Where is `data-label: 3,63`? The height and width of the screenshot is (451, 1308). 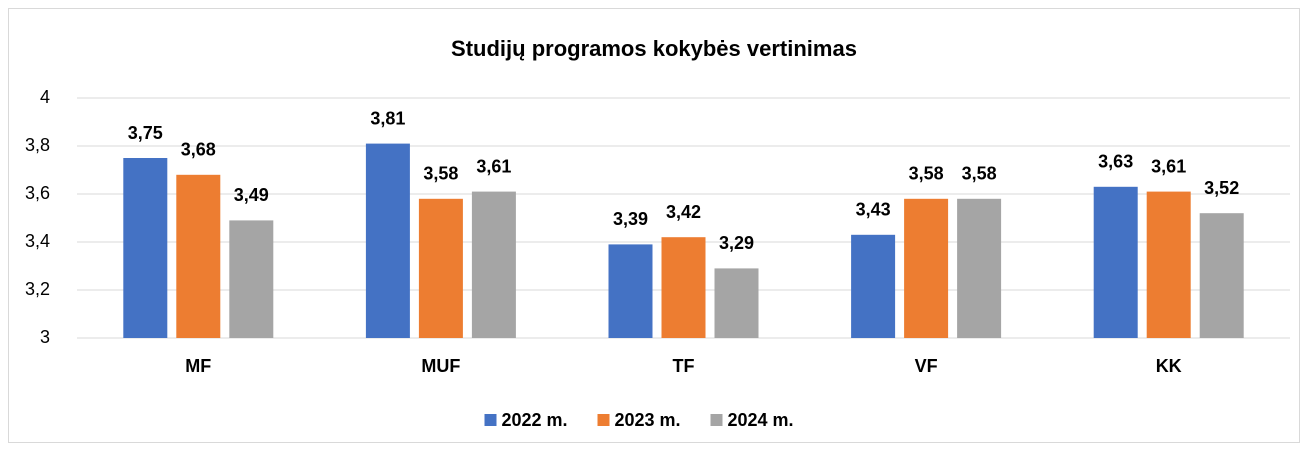 data-label: 3,63 is located at coordinates (1115, 162).